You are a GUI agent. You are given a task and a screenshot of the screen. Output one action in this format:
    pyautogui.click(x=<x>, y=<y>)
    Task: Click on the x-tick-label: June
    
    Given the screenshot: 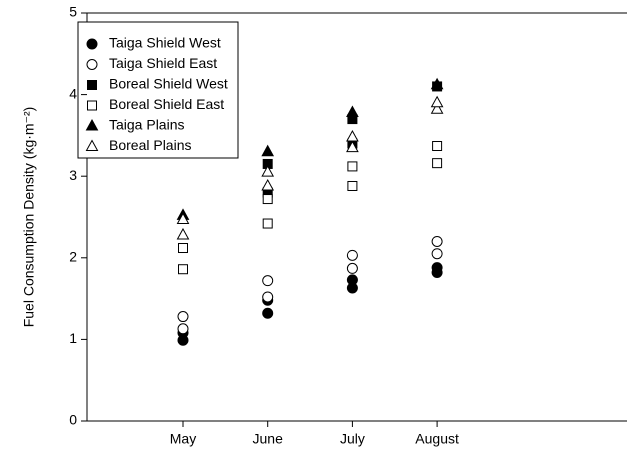 What is the action you would take?
    pyautogui.click(x=268, y=439)
    